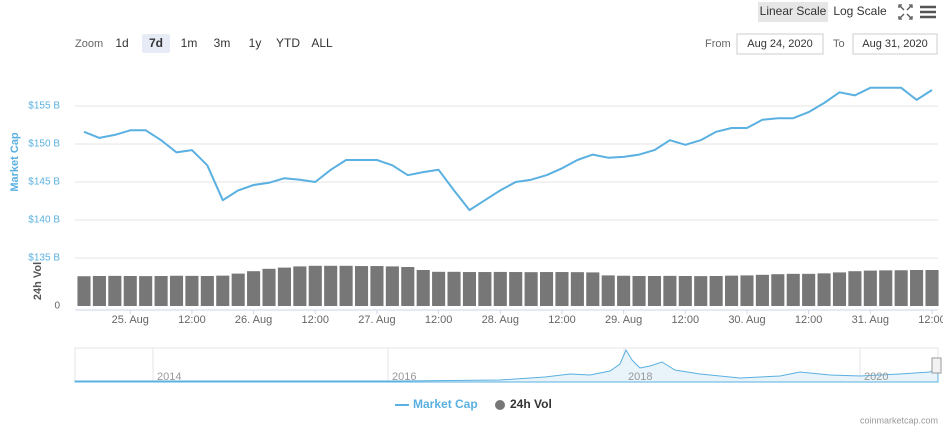 This screenshot has height=434, width=943. I want to click on y2-axis-title: 24h Vol, so click(38, 281).